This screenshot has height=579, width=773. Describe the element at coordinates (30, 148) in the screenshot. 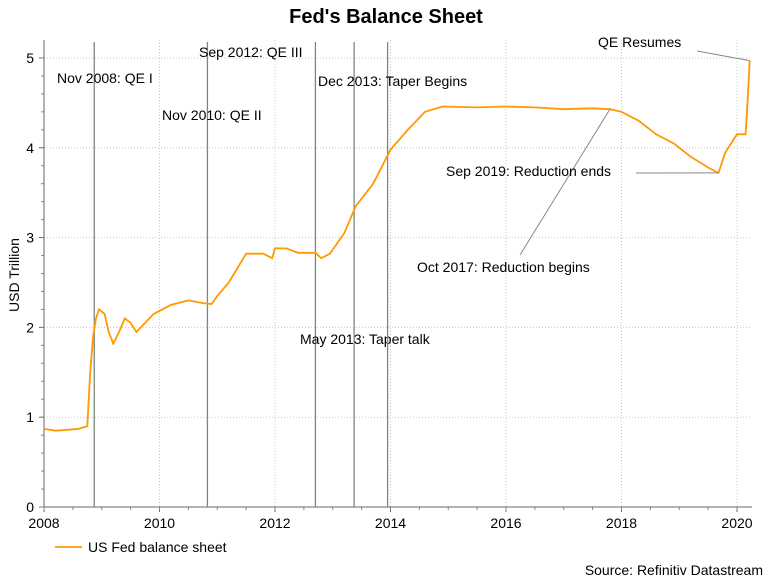

I see `y-tick-label: 4` at that location.